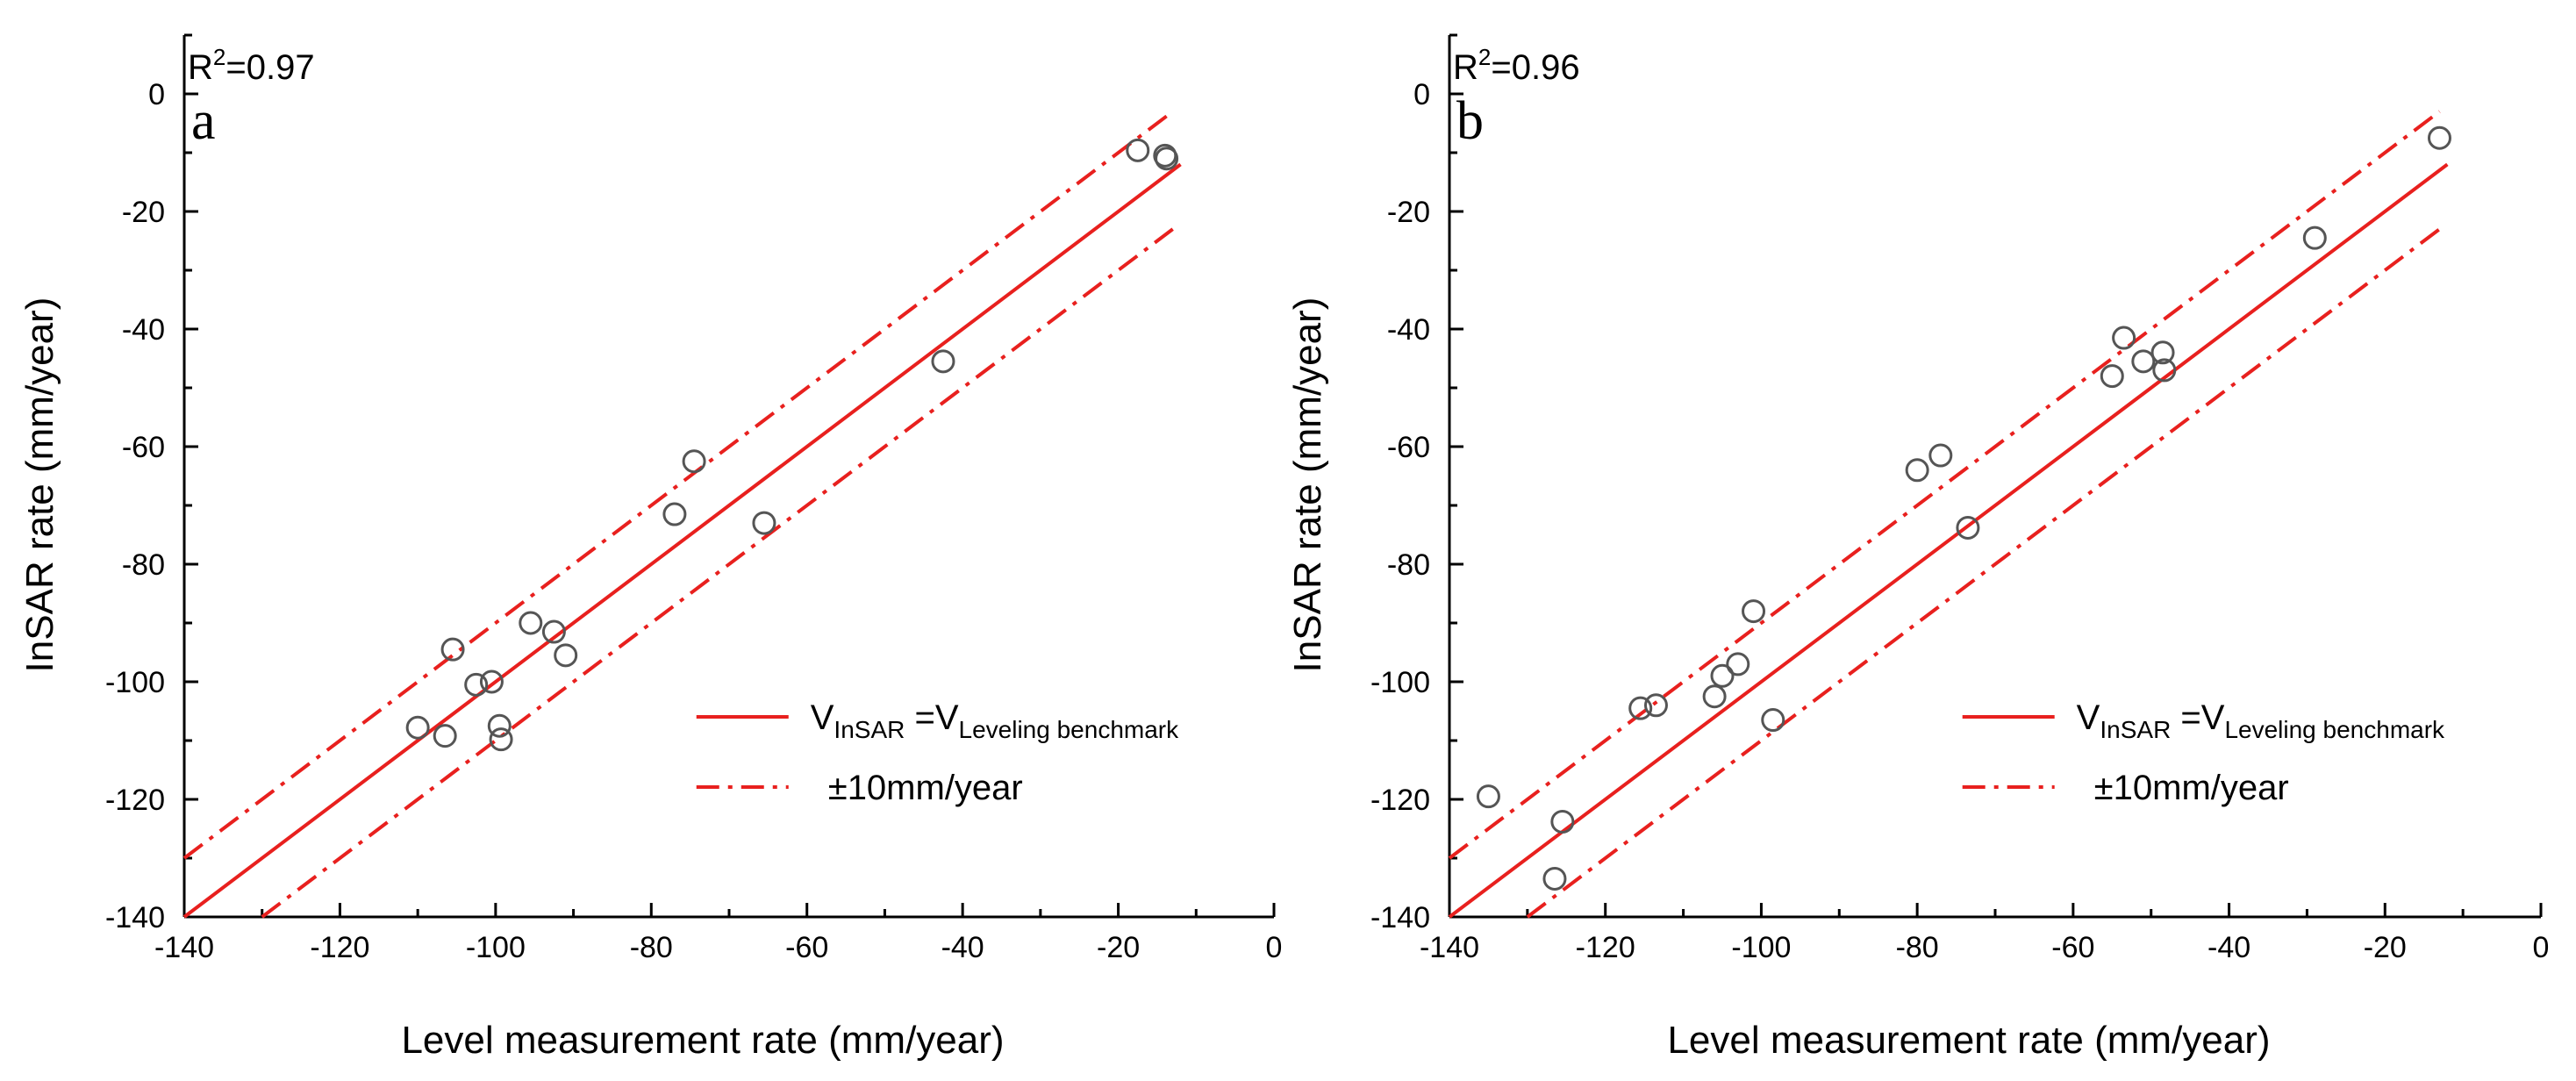 The image size is (2576, 1081). What do you see at coordinates (203, 121) in the screenshot?
I see `panel-letter: a` at bounding box center [203, 121].